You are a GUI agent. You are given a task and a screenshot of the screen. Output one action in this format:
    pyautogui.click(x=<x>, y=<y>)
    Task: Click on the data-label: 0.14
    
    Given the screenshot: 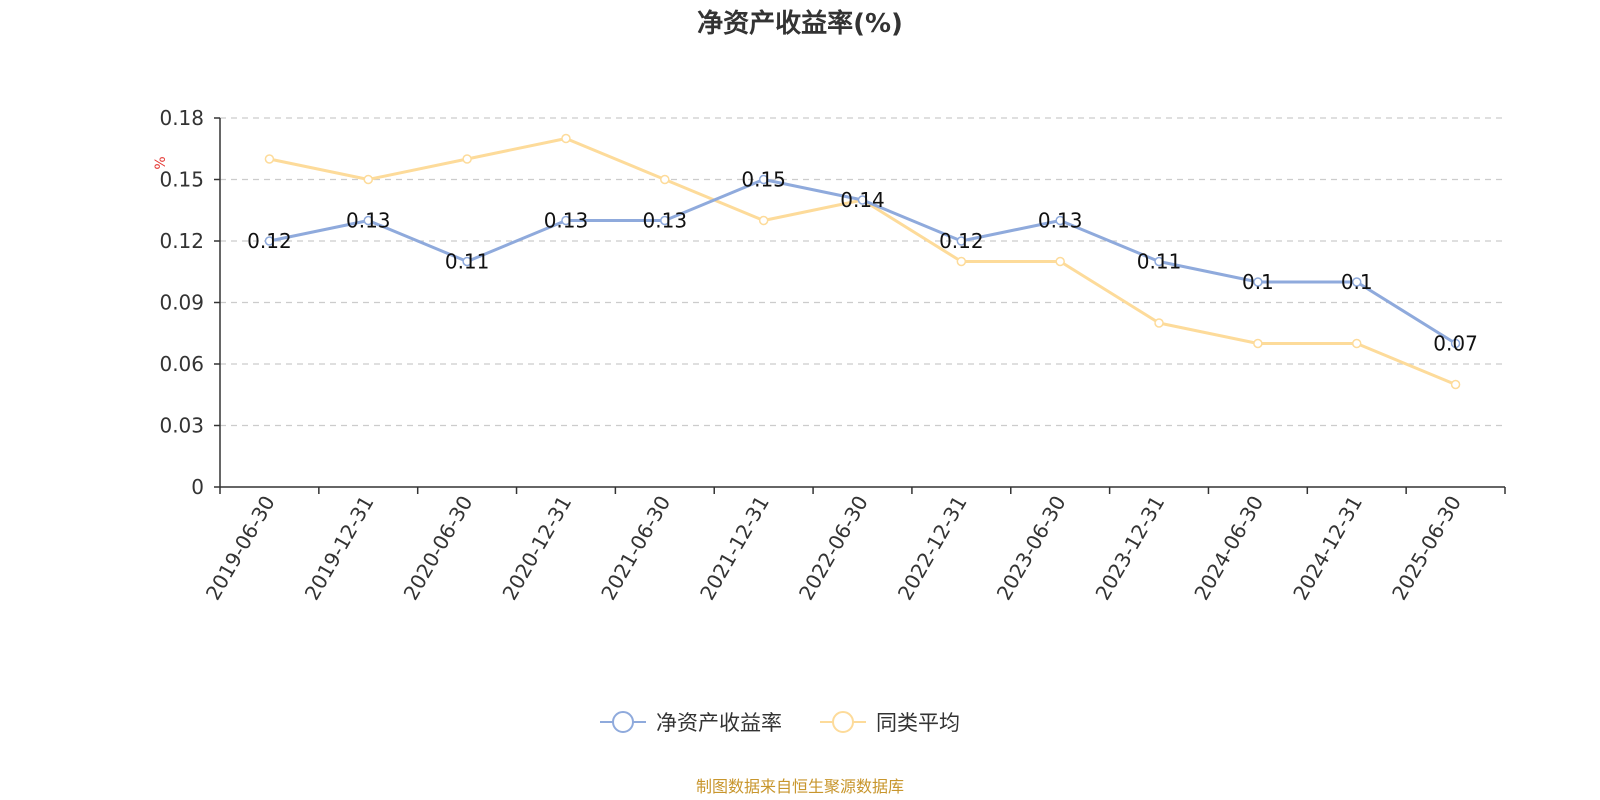 What is the action you would take?
    pyautogui.click(x=862, y=200)
    